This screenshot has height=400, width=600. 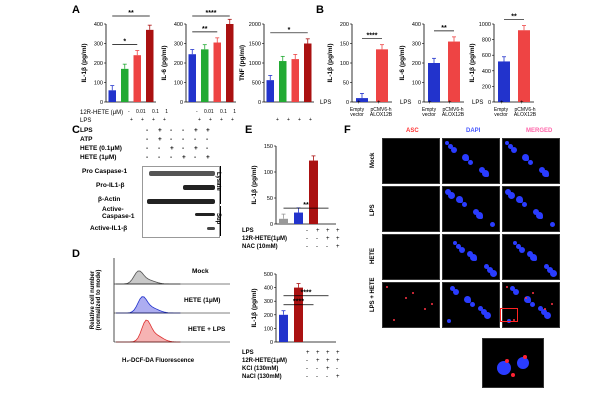 What do you see at coordinates (105, 171) in the screenshot?
I see `c-blot-procasp-label: Pro Caspase-1` at bounding box center [105, 171].